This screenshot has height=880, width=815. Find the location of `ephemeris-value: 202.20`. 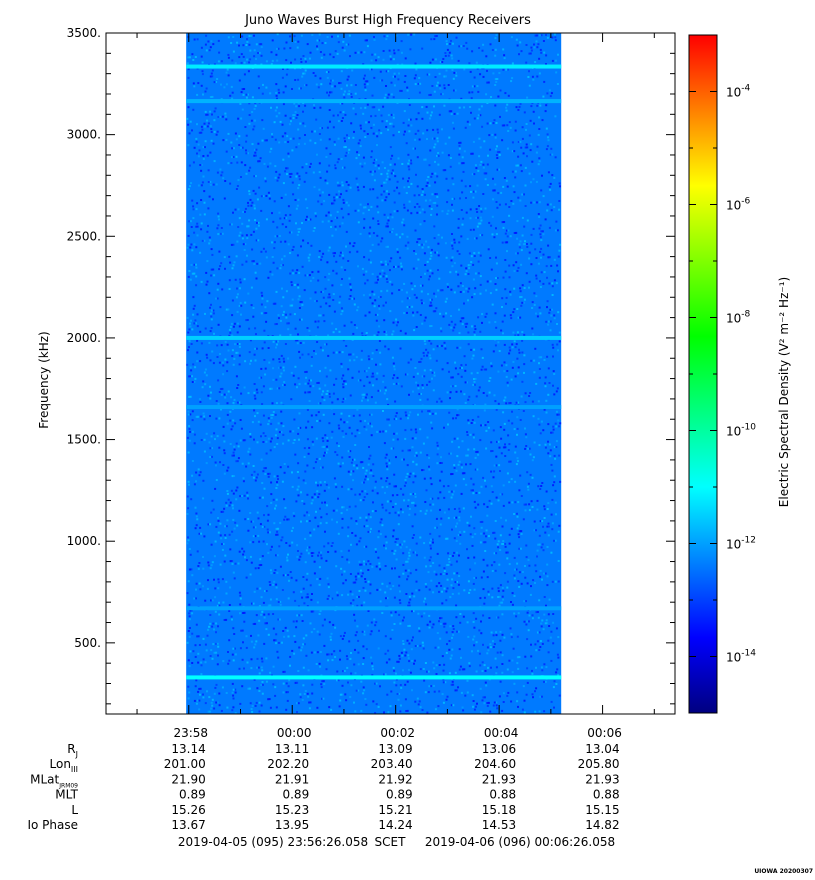

ephemeris-value: 202.20 is located at coordinates (288, 764).